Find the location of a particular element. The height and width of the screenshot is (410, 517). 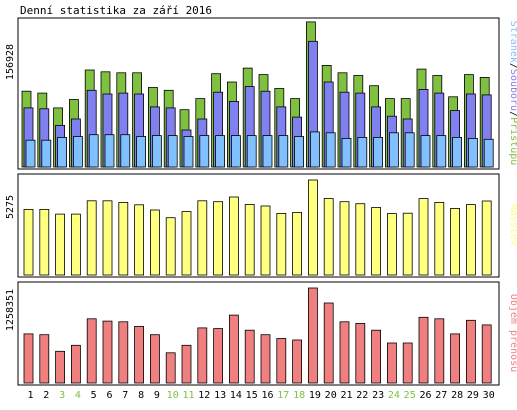

x-tick-label-day-12: 12 is located at coordinates (204, 395).